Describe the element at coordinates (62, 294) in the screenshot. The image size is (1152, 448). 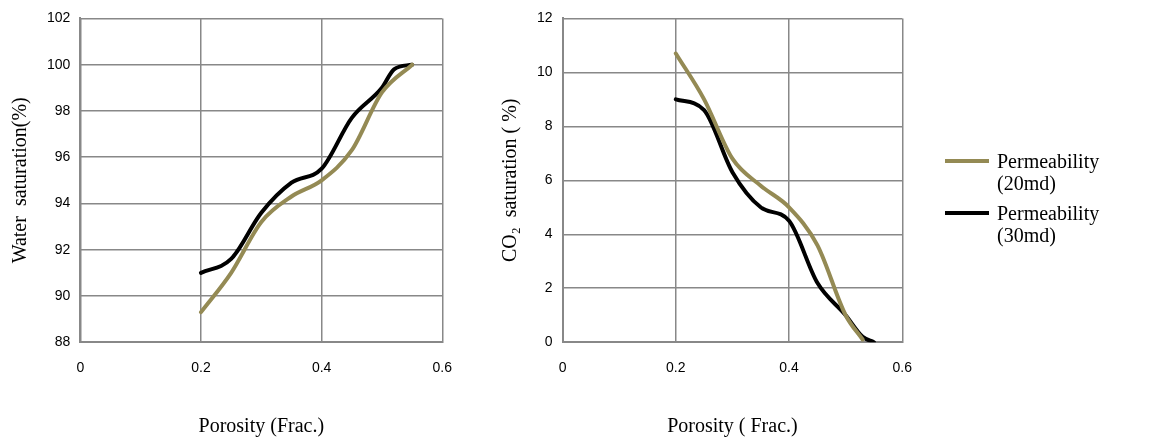
I see `y-tick-label: 90` at that location.